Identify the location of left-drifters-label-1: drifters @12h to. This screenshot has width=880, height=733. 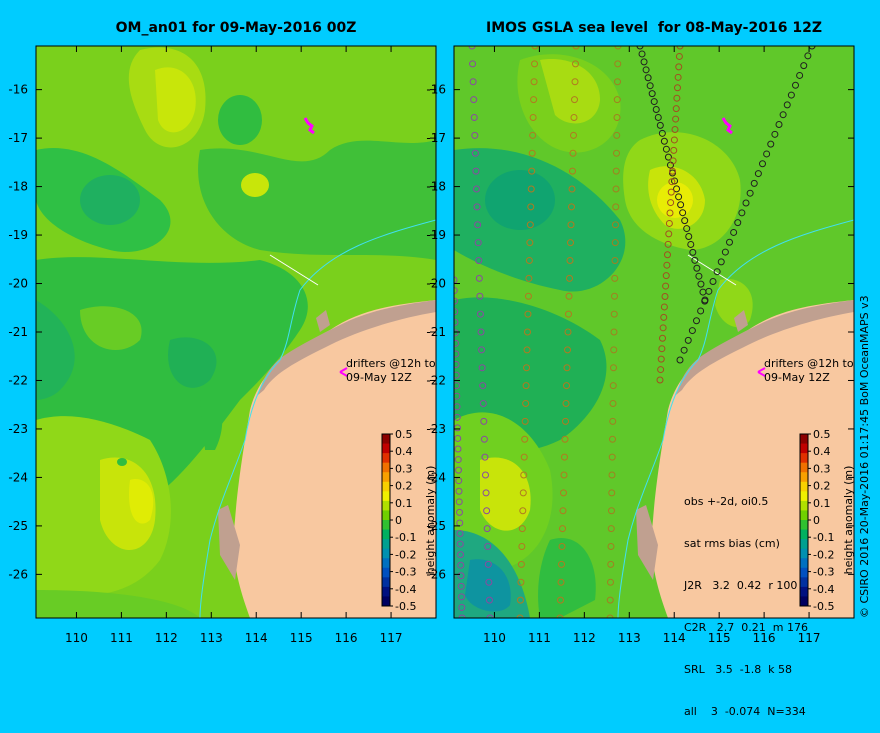
(391, 363).